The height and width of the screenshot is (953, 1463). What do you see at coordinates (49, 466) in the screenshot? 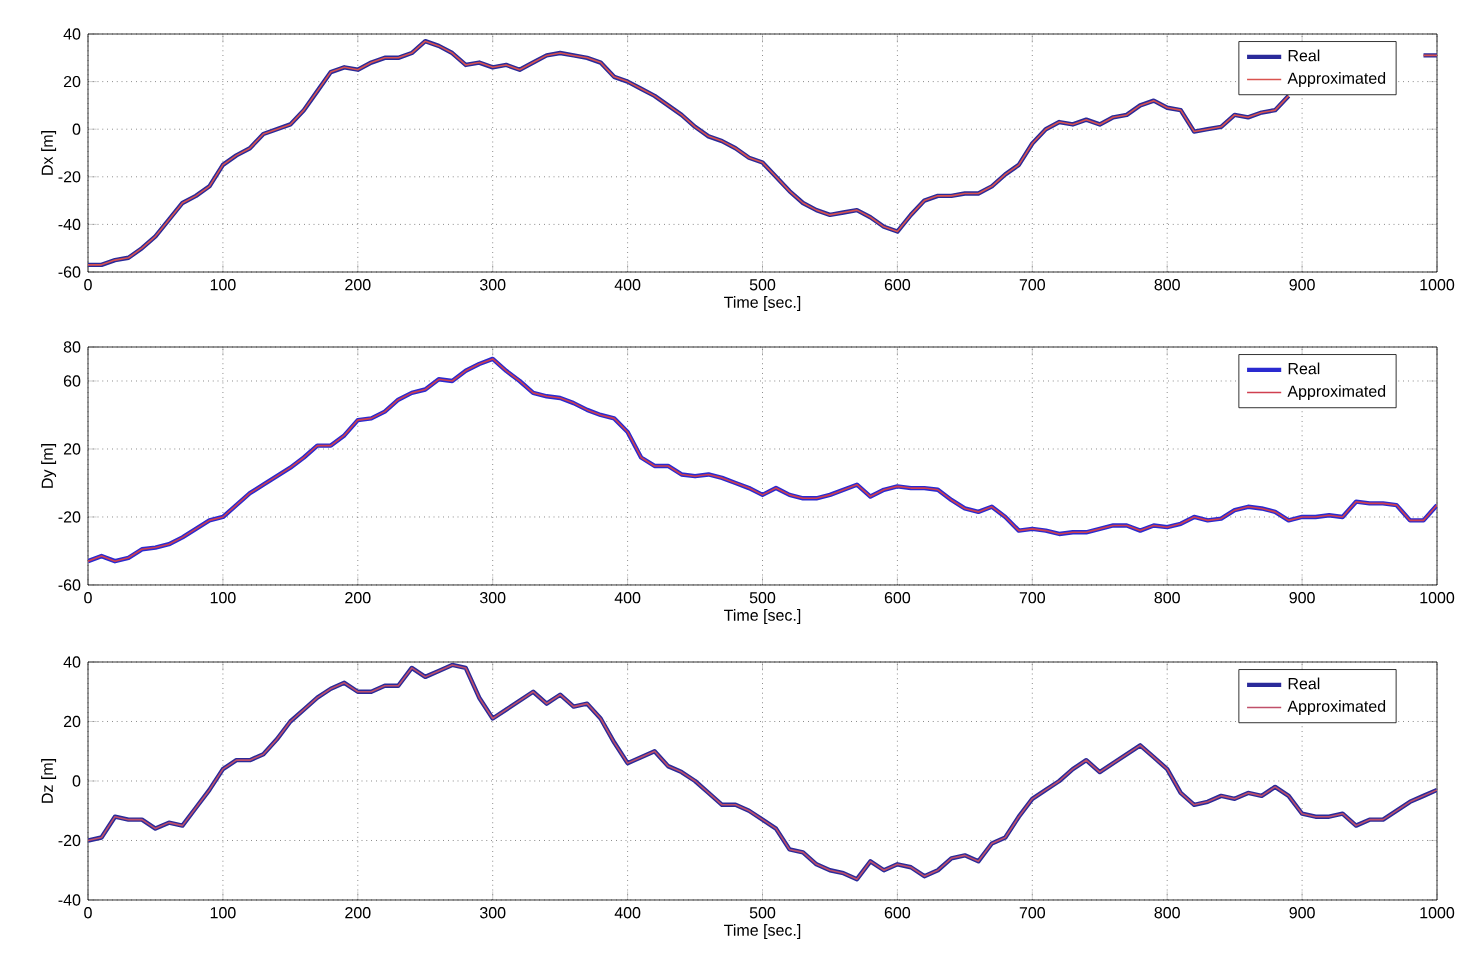
I see `y-axis-title: Dy [m]` at bounding box center [49, 466].